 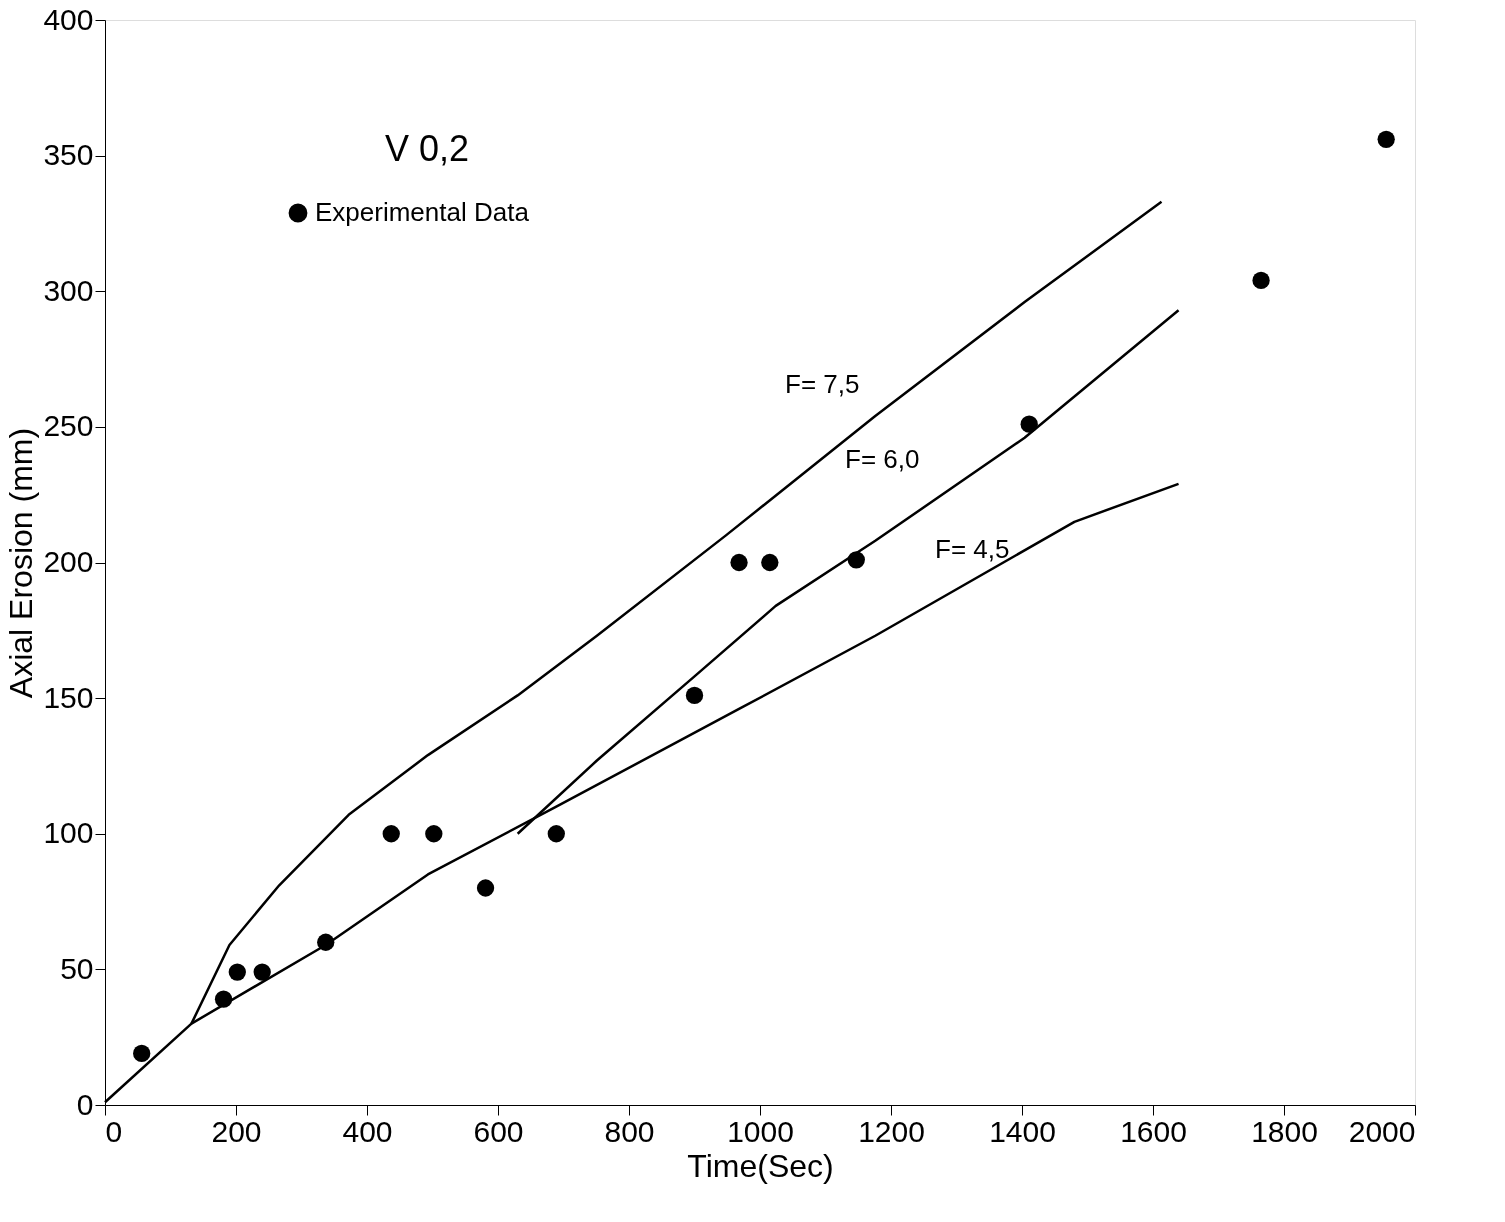 What do you see at coordinates (629, 1131) in the screenshot?
I see `x-tick-label: 800` at bounding box center [629, 1131].